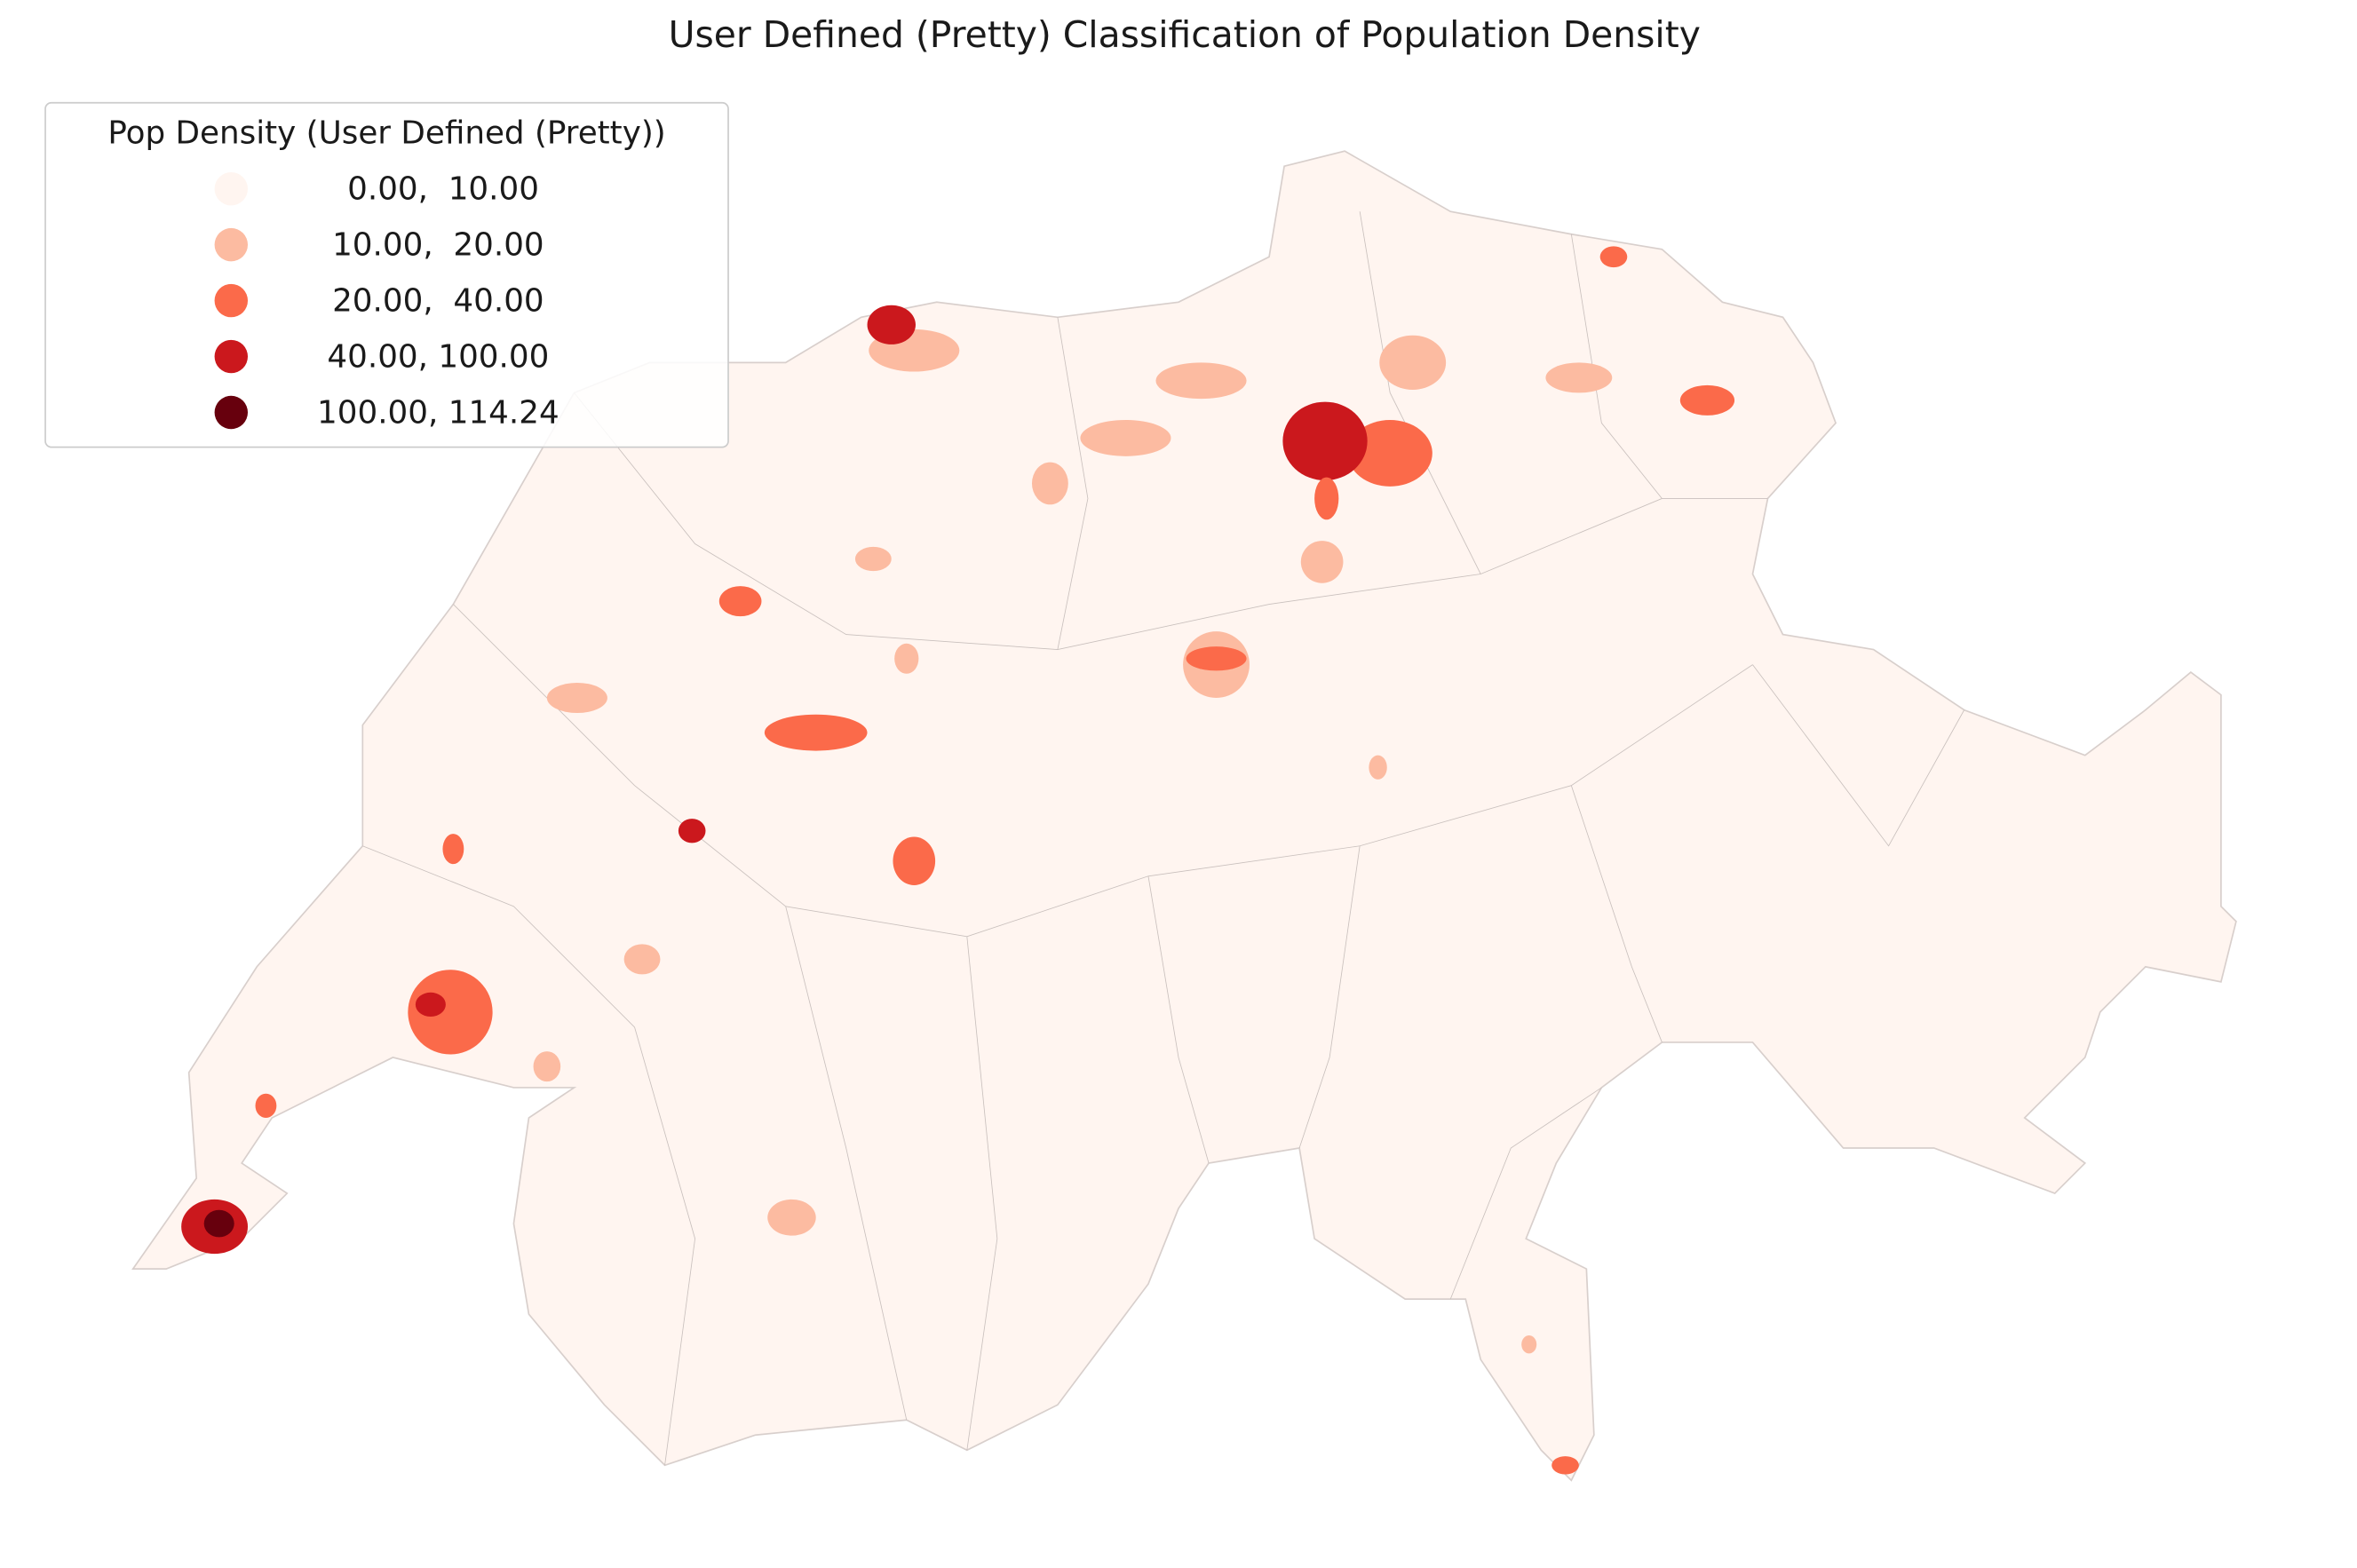 This screenshot has width=2357, height=1568. Describe the element at coordinates (438, 356) in the screenshot. I see `legend-label: 40.00, 100.00` at that location.